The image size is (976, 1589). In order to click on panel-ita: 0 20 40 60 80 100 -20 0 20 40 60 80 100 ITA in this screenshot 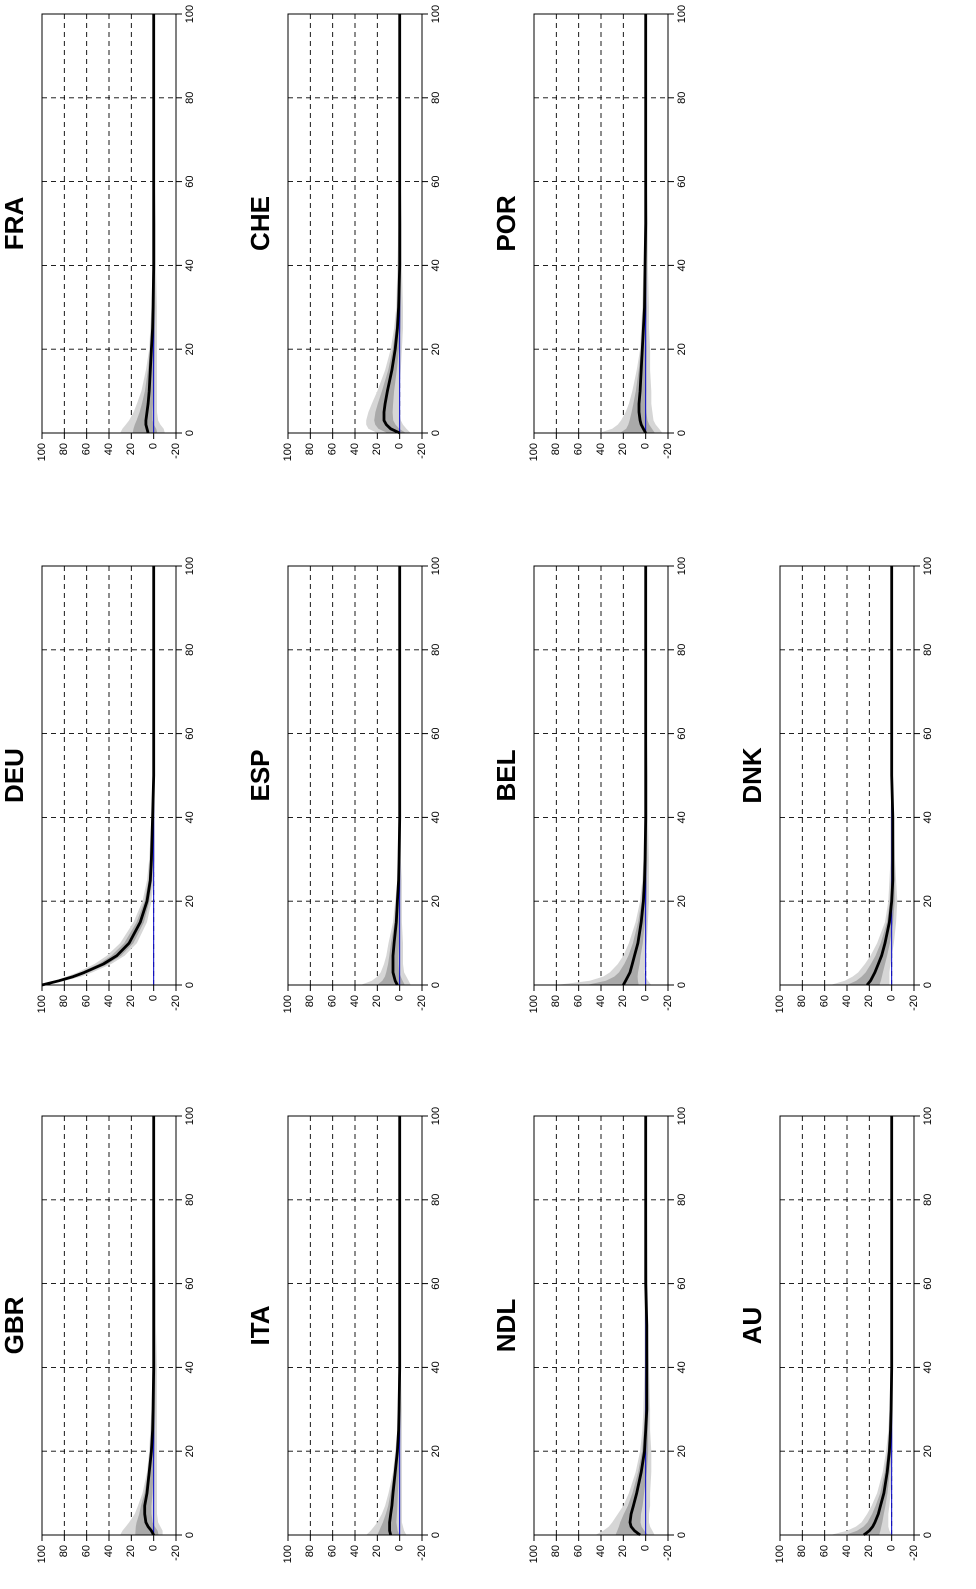, I will do `click(343, 1335)`.